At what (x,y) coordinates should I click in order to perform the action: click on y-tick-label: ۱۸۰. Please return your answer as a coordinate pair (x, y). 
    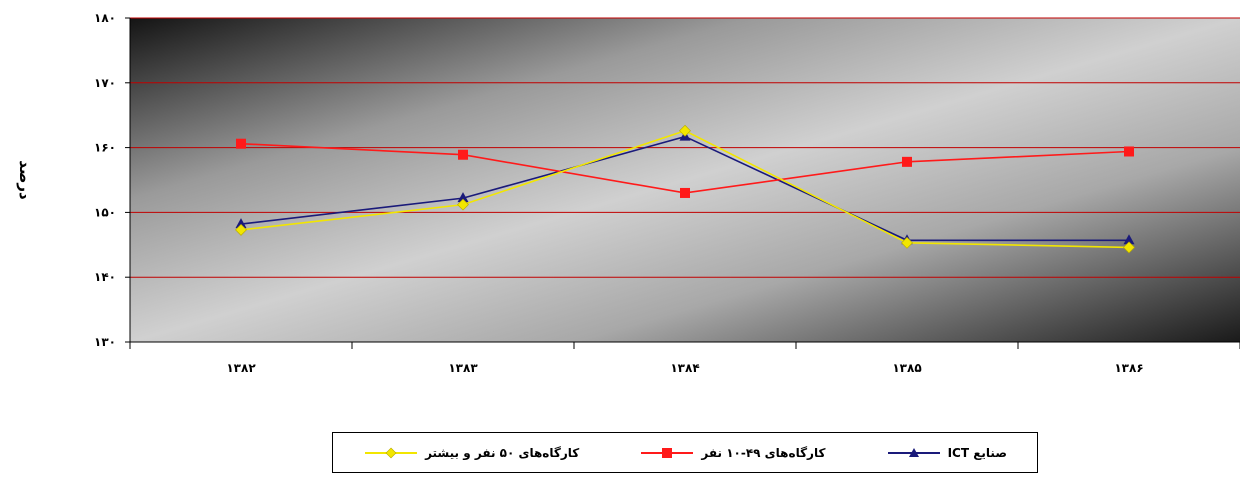
    Looking at the image, I should click on (105, 18).